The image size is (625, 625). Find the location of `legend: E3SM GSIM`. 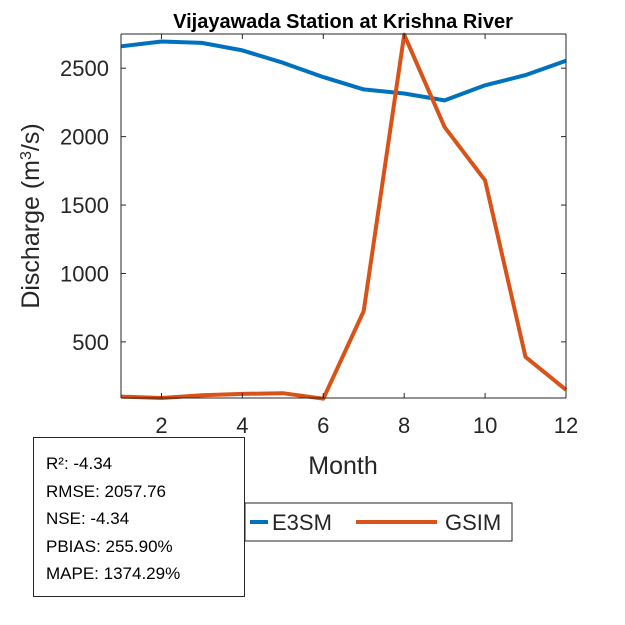

legend: E3SM GSIM is located at coordinates (378, 522).